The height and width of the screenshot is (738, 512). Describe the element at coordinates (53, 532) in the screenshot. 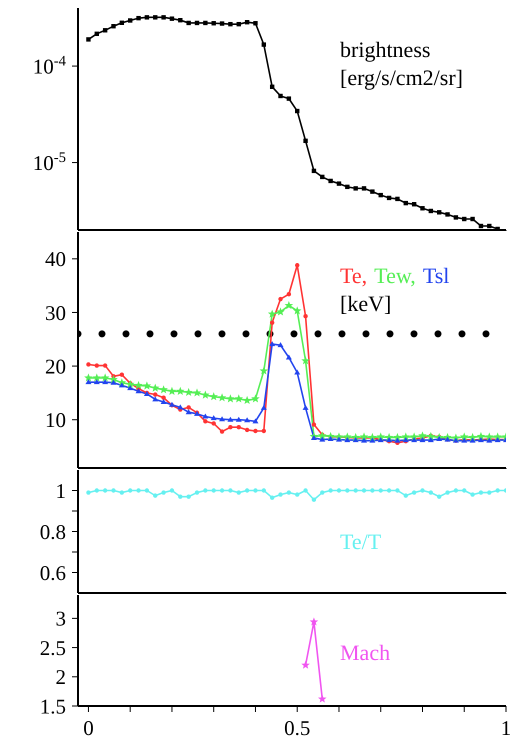

I see `y-tick-label: 0.8` at that location.